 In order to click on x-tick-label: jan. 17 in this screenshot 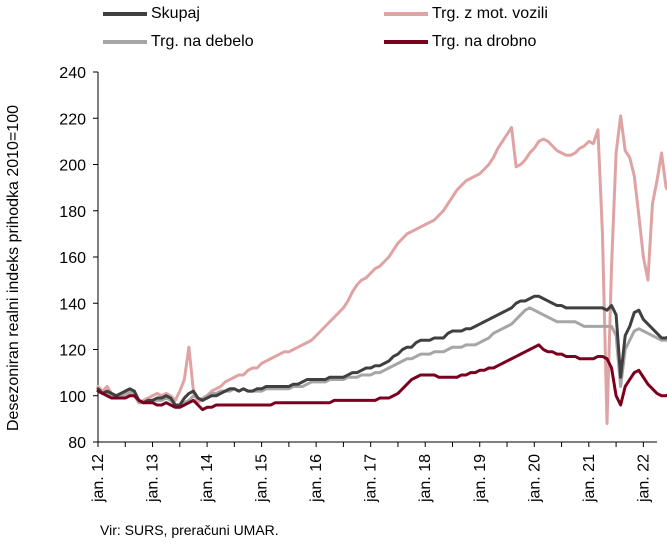, I will do `click(371, 478)`.